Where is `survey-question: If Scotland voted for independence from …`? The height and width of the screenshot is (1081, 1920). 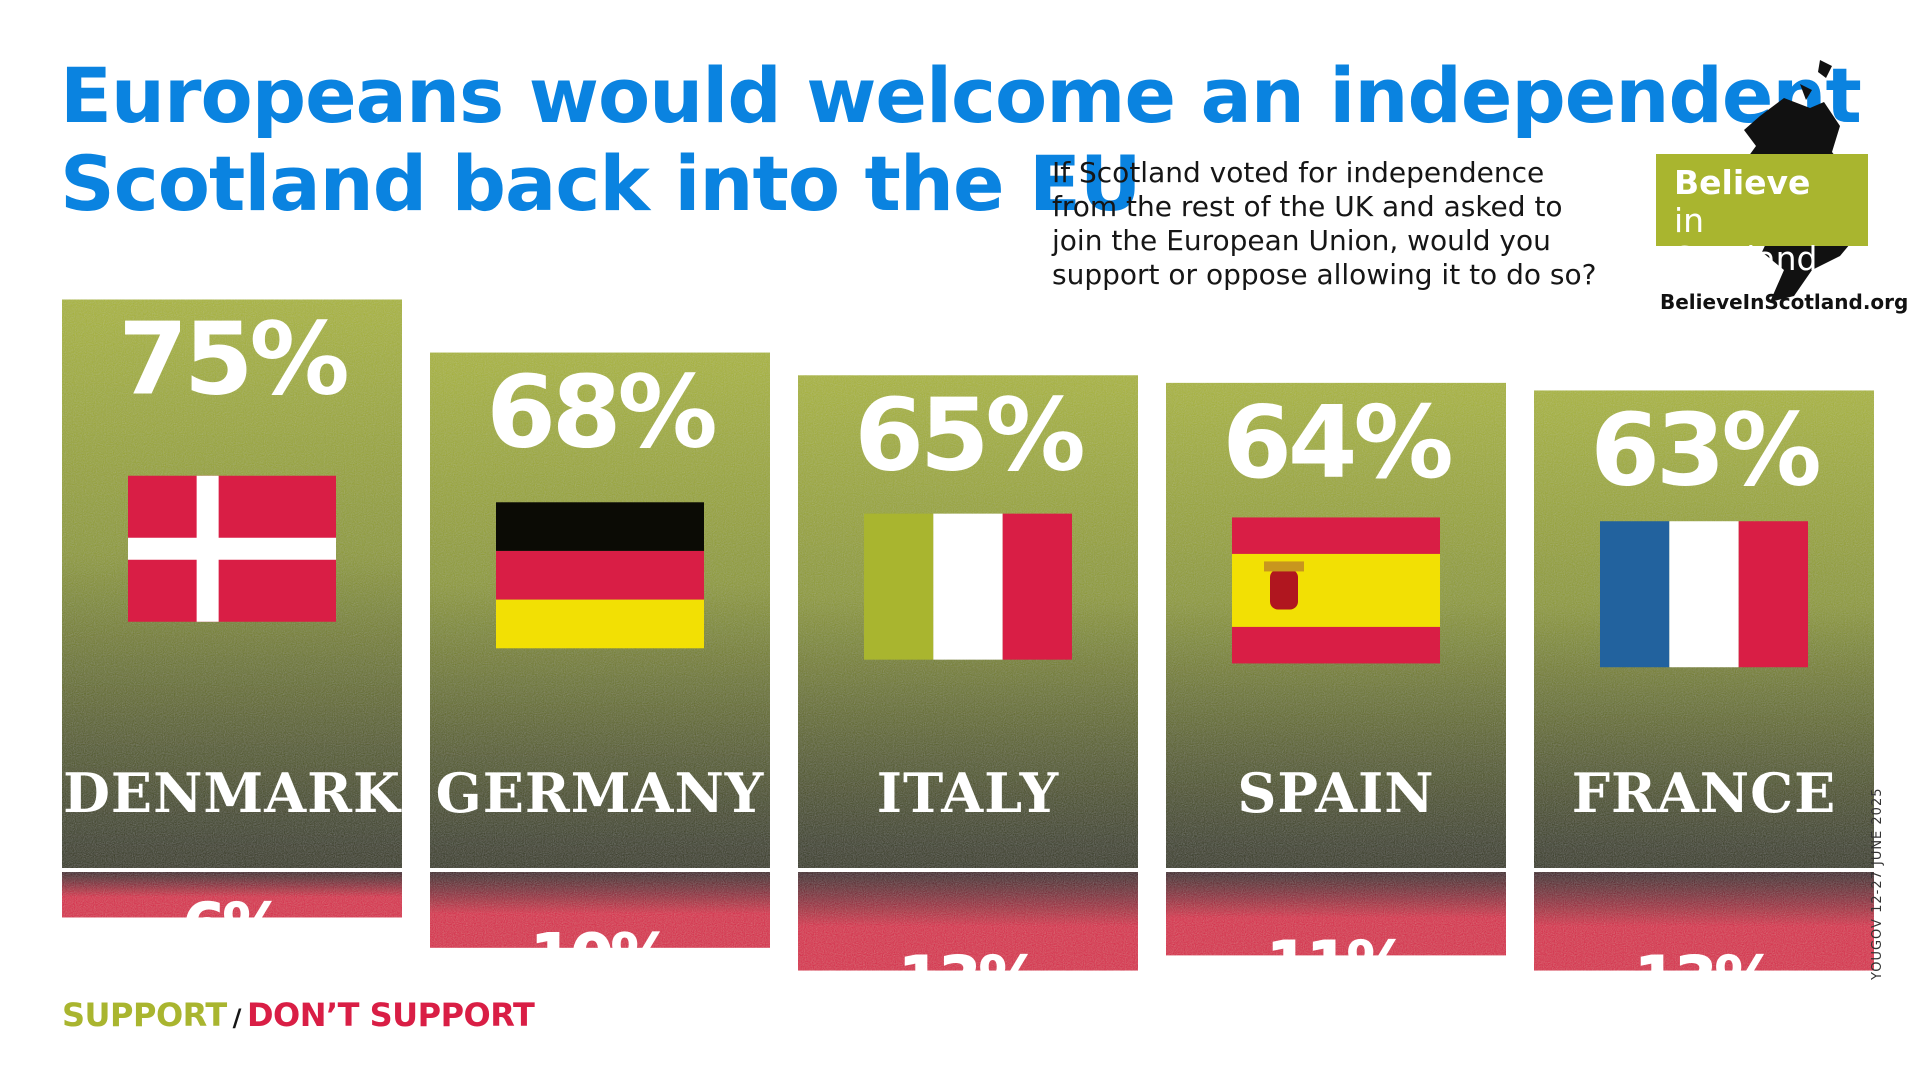 survey-question: If Scotland voted for independence from … is located at coordinates (1324, 223).